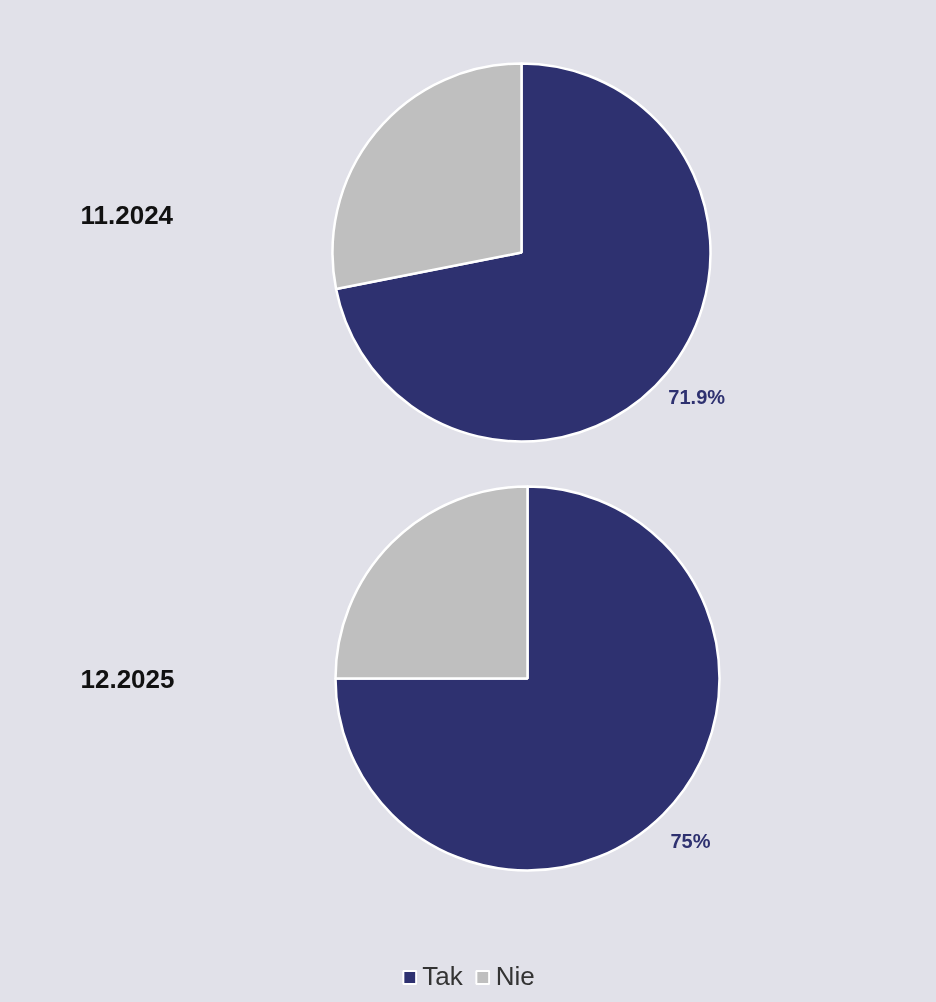 The height and width of the screenshot is (1002, 936). Describe the element at coordinates (690, 841) in the screenshot. I see `data-label: 75%` at that location.